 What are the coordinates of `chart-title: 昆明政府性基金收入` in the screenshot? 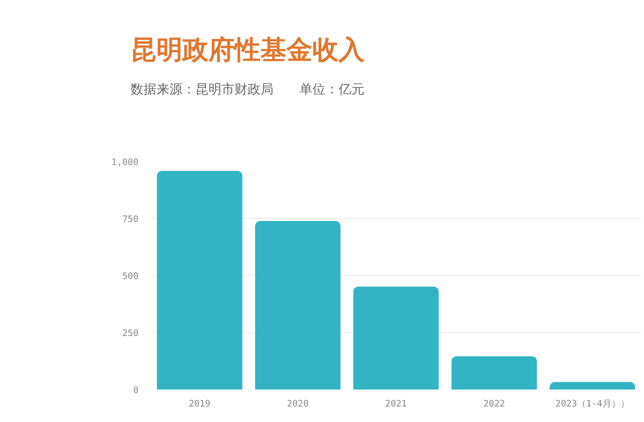 It's located at (248, 49).